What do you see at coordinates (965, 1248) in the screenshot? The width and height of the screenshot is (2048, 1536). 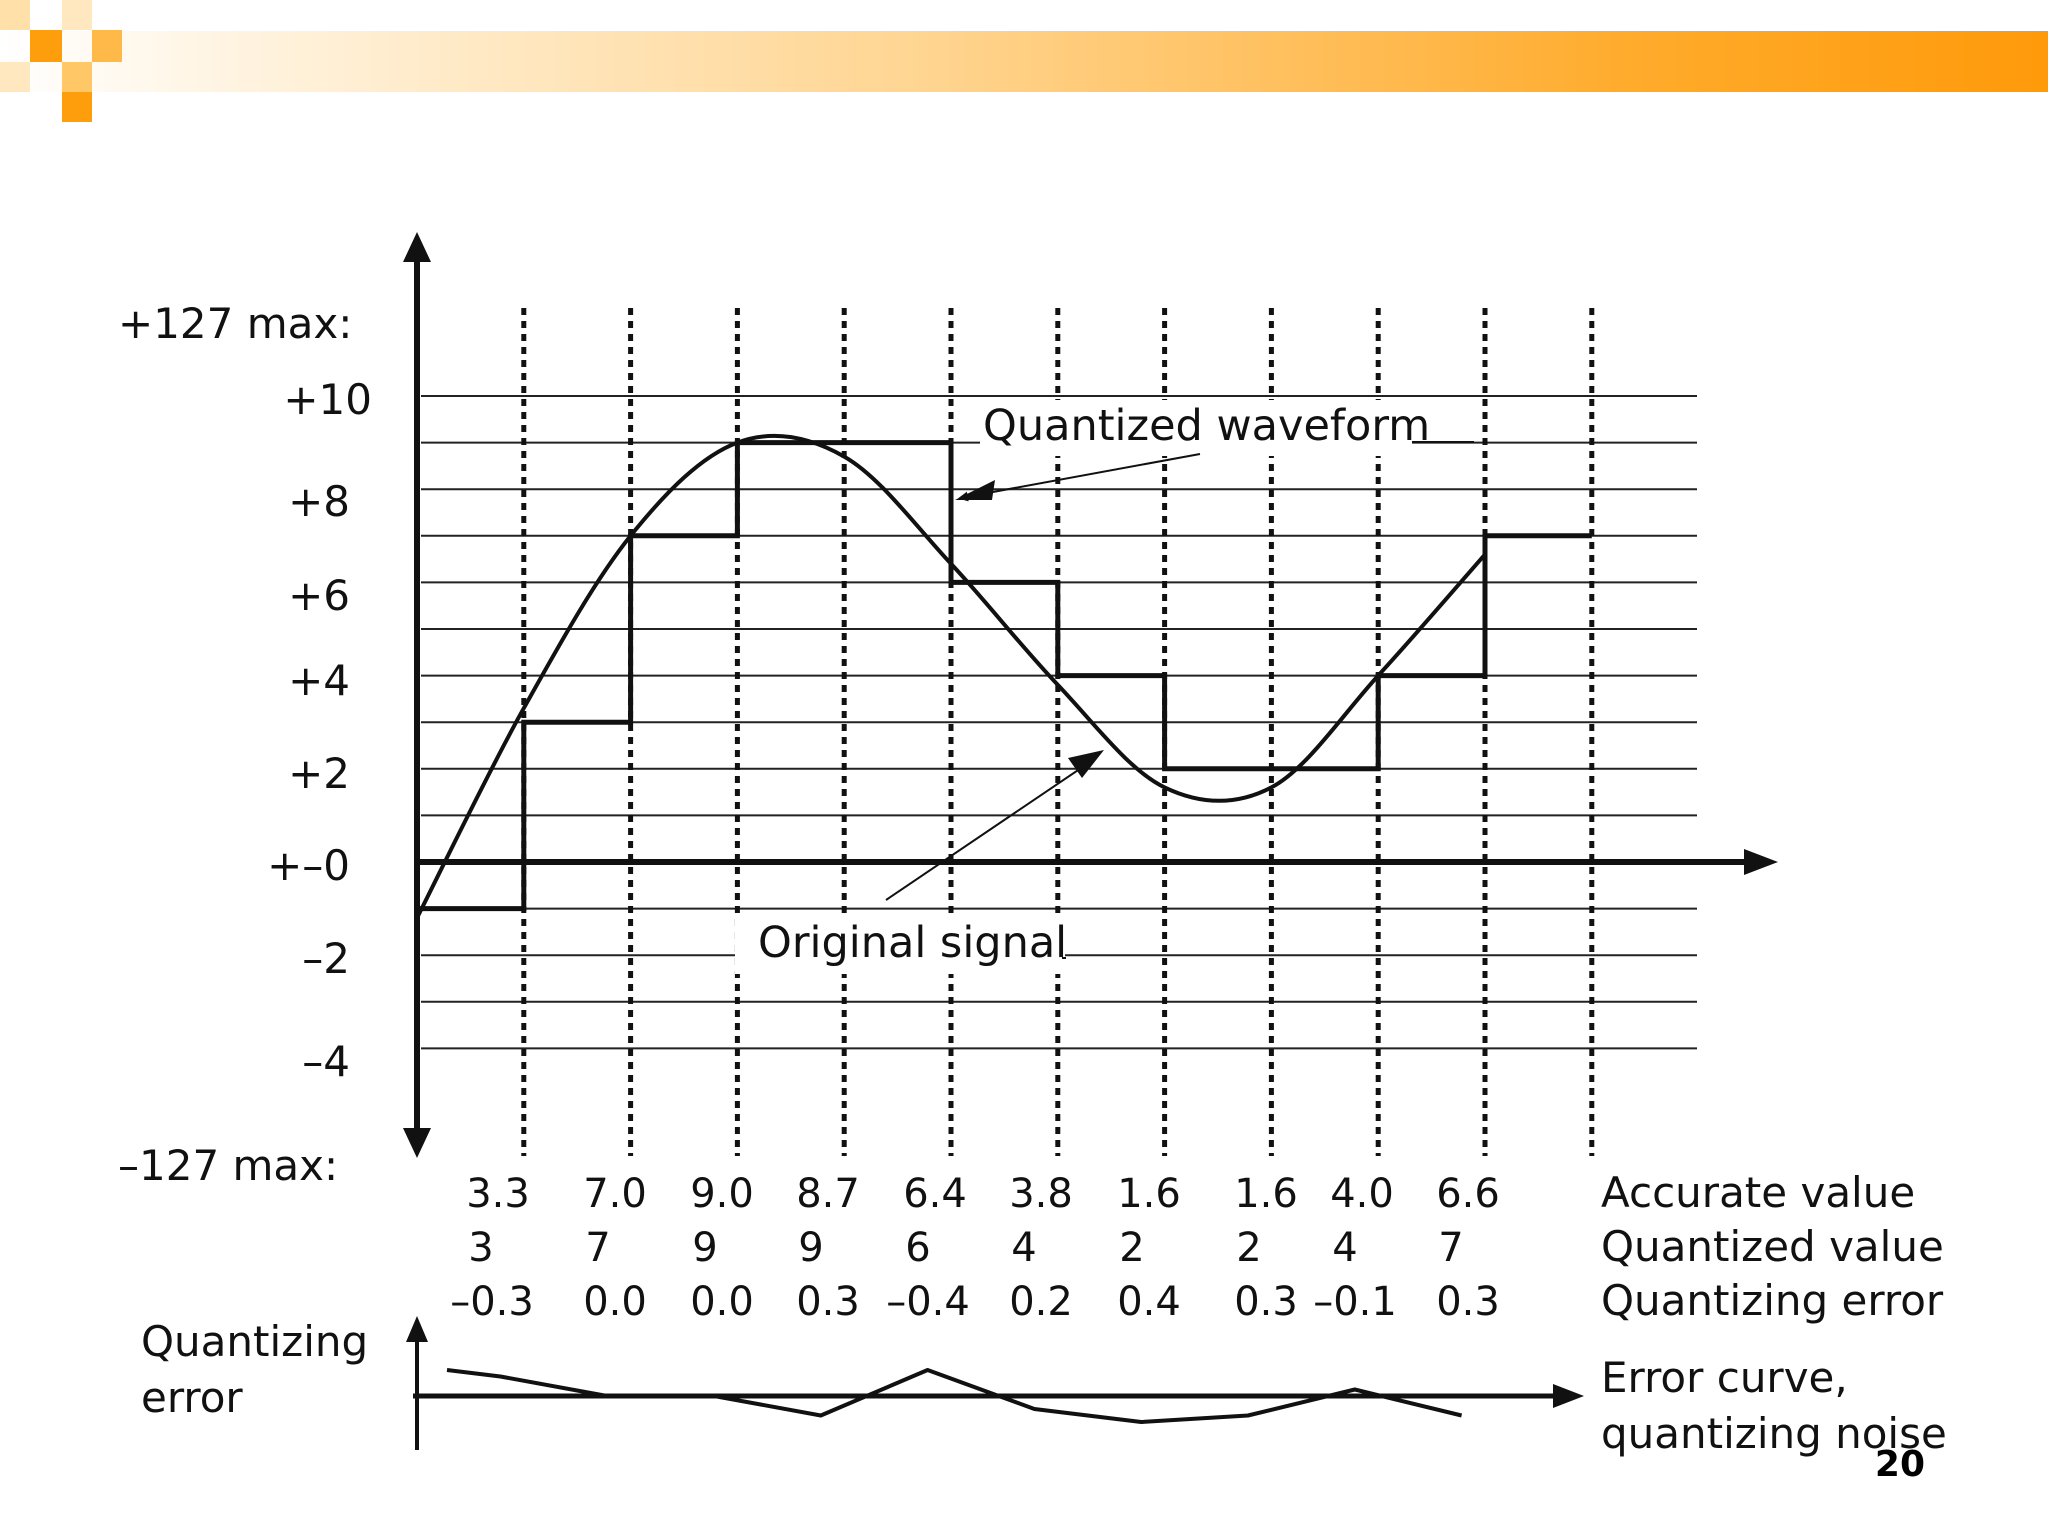 I see `quantized-value-row: 3 7 9 9 6 4 2 2 4 7` at bounding box center [965, 1248].